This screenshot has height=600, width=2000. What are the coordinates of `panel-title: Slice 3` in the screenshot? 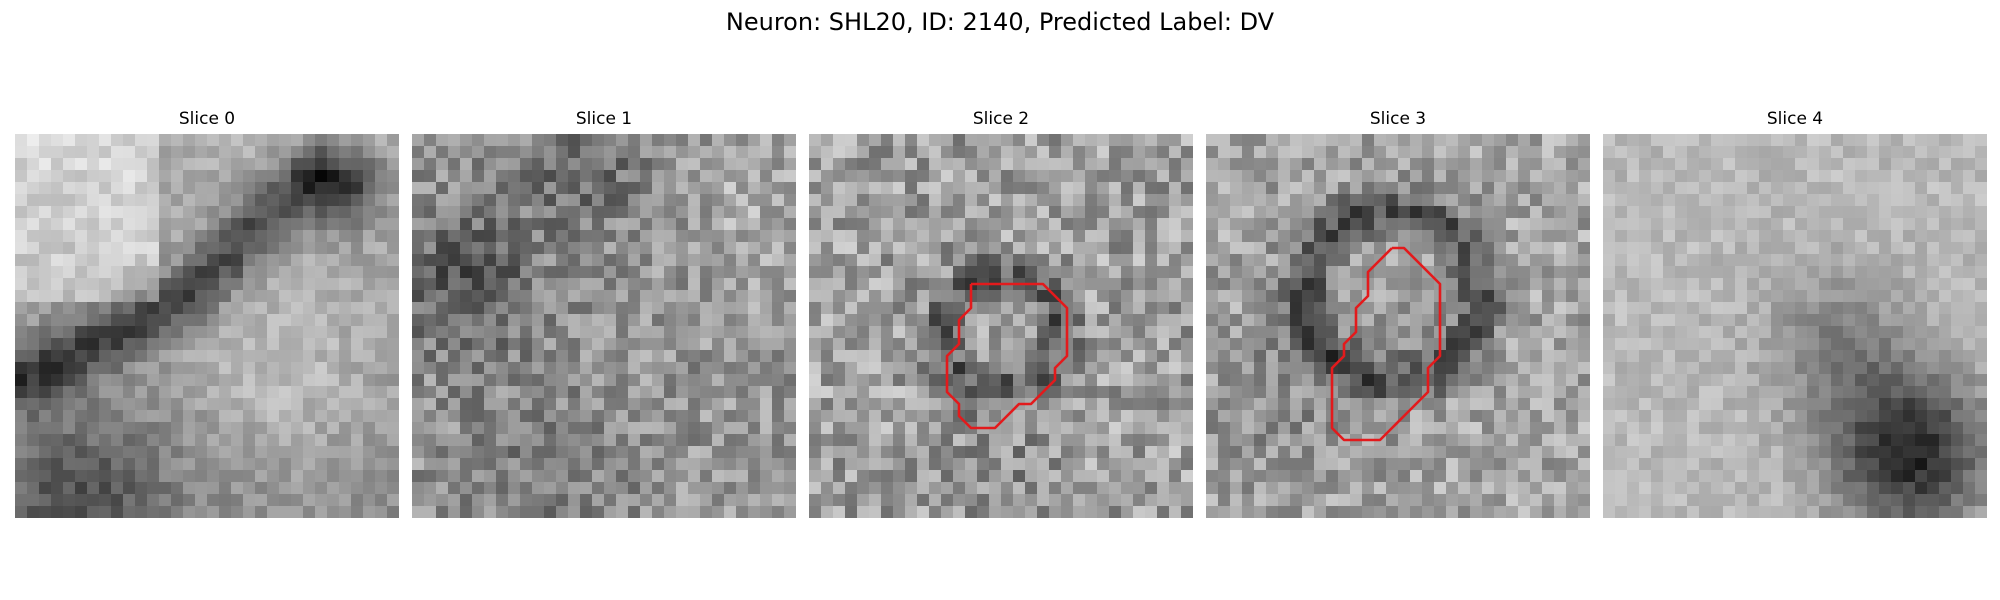 It's located at (1398, 119).